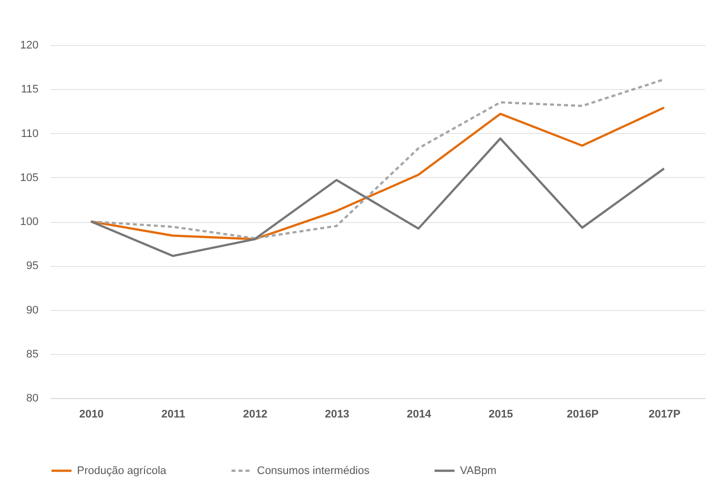 The height and width of the screenshot is (481, 727). What do you see at coordinates (29, 46) in the screenshot?
I see `y-tick-label: 120` at bounding box center [29, 46].